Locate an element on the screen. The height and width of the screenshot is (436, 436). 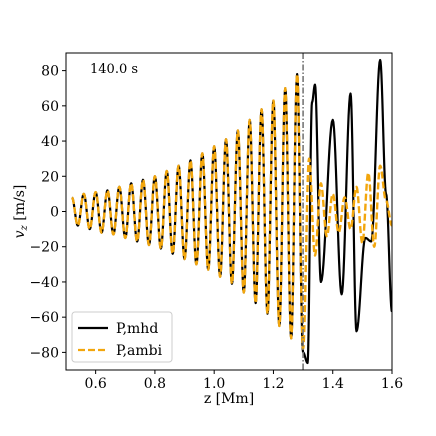
y-tick-label: −60 is located at coordinates (44, 318).